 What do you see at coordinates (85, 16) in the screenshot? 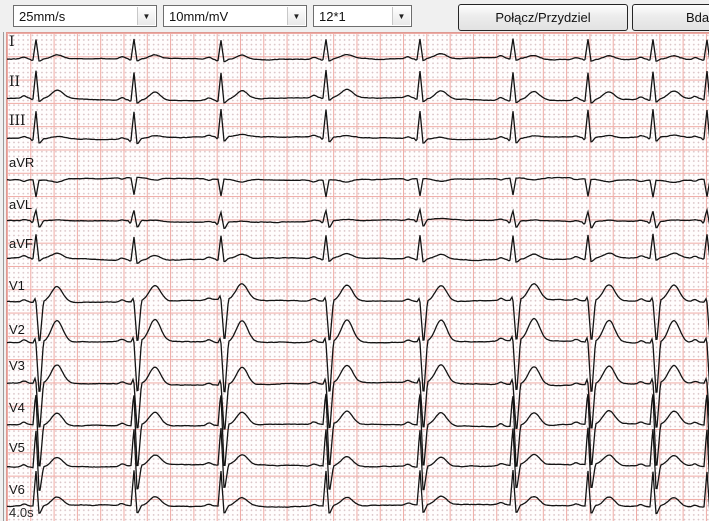
I see `speed-select: 25mm/s ▼` at bounding box center [85, 16].